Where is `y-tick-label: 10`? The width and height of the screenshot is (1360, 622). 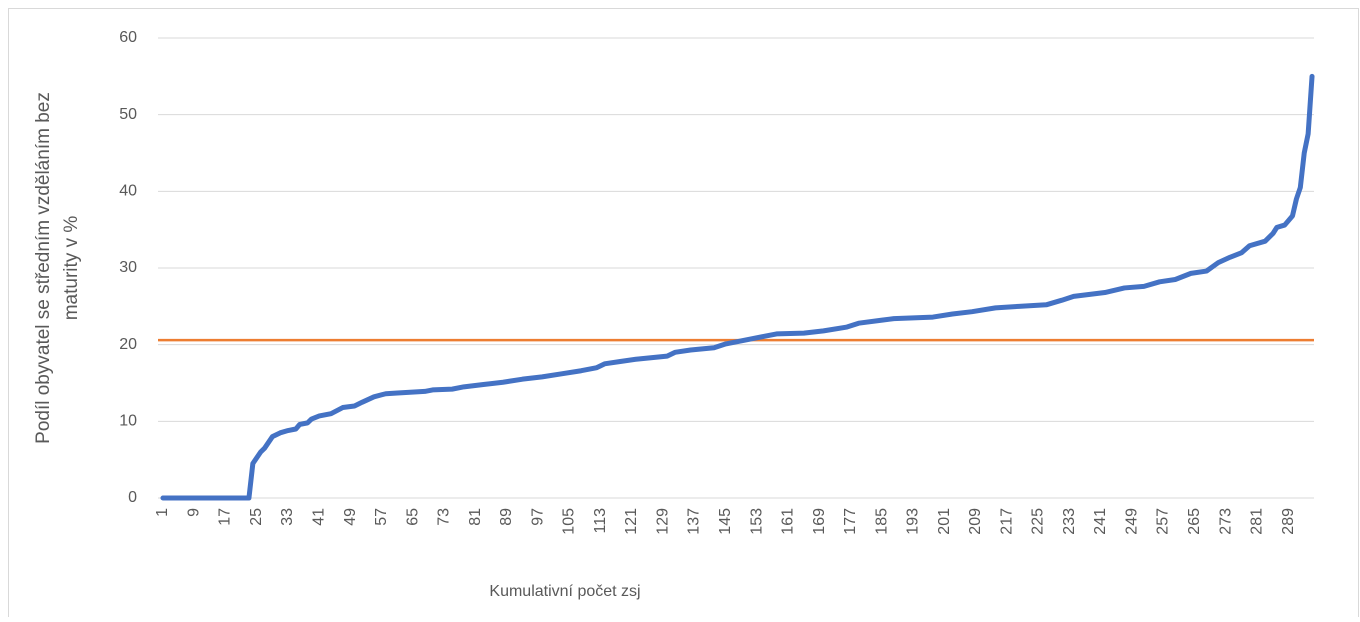 y-tick-label: 10 is located at coordinates (128, 421).